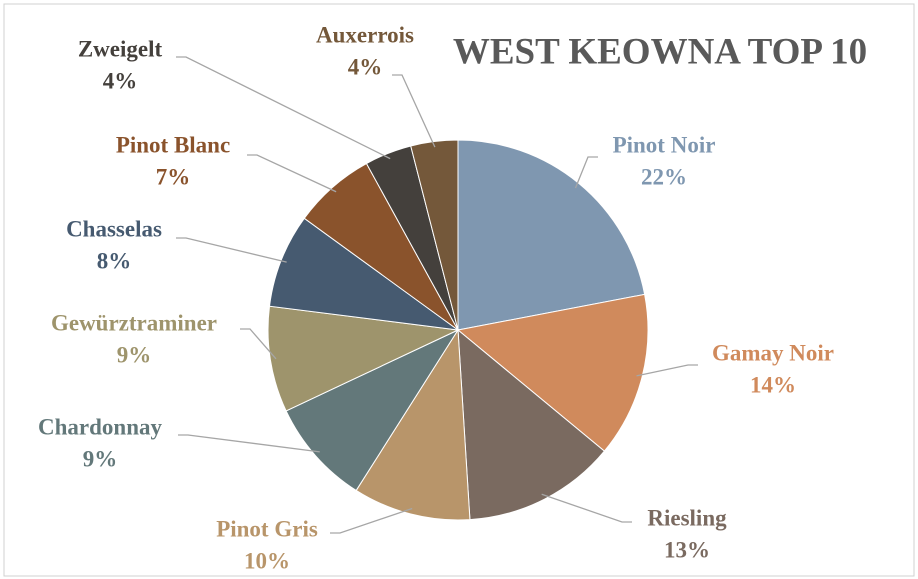  I want to click on category-label: Riesling, so click(687, 517).